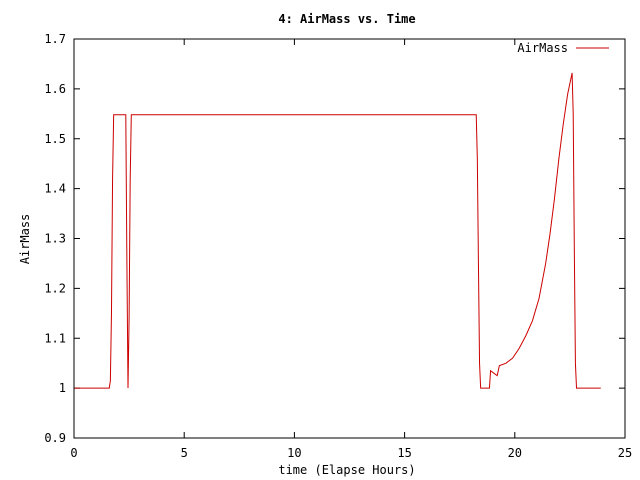 The height and width of the screenshot is (480, 640). Describe the element at coordinates (346, 19) in the screenshot. I see `chart-title: 4: AirMass vs. Time` at that location.